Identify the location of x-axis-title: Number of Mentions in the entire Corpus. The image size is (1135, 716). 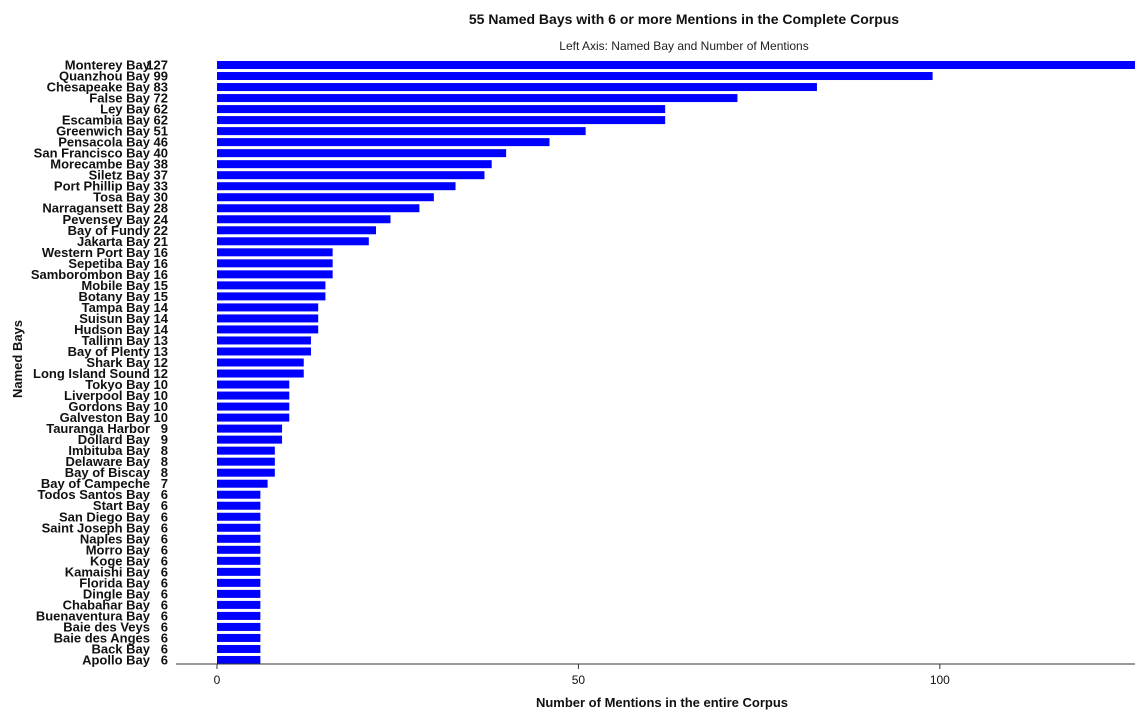
(662, 702).